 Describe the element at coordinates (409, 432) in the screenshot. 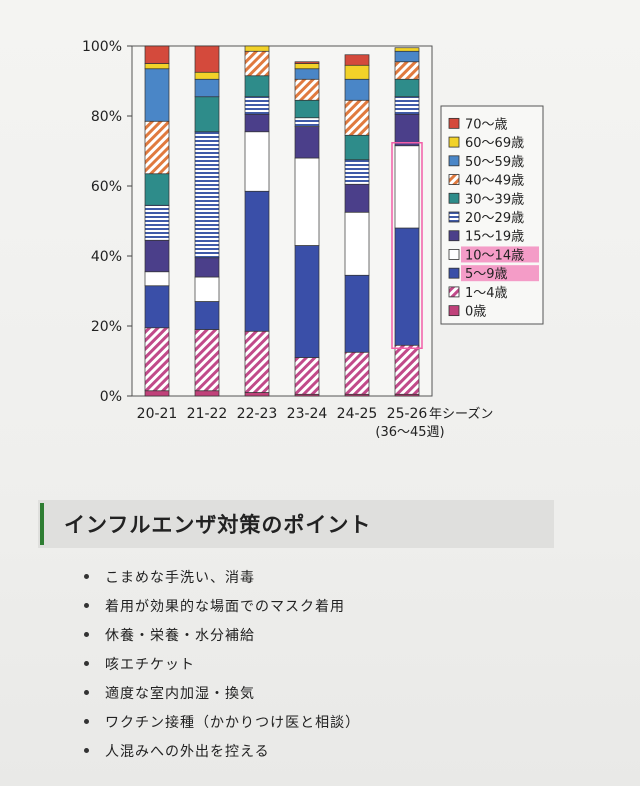

I see `x-tick-sublabel: (36～45週)` at that location.